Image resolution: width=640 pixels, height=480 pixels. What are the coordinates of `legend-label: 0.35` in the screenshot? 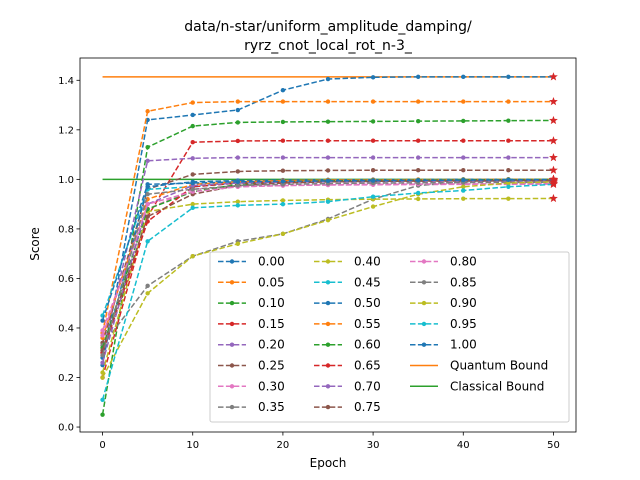 It's located at (271, 407).